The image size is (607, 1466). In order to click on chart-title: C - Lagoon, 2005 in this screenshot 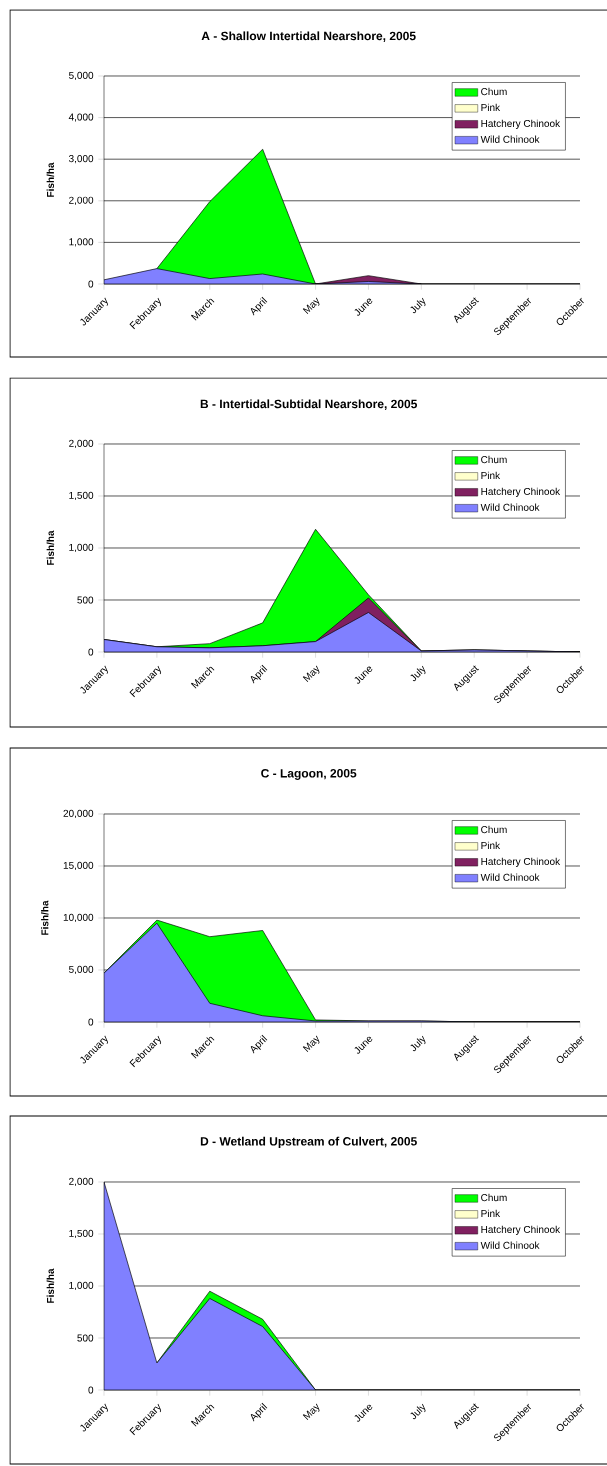, I will do `click(309, 774)`.